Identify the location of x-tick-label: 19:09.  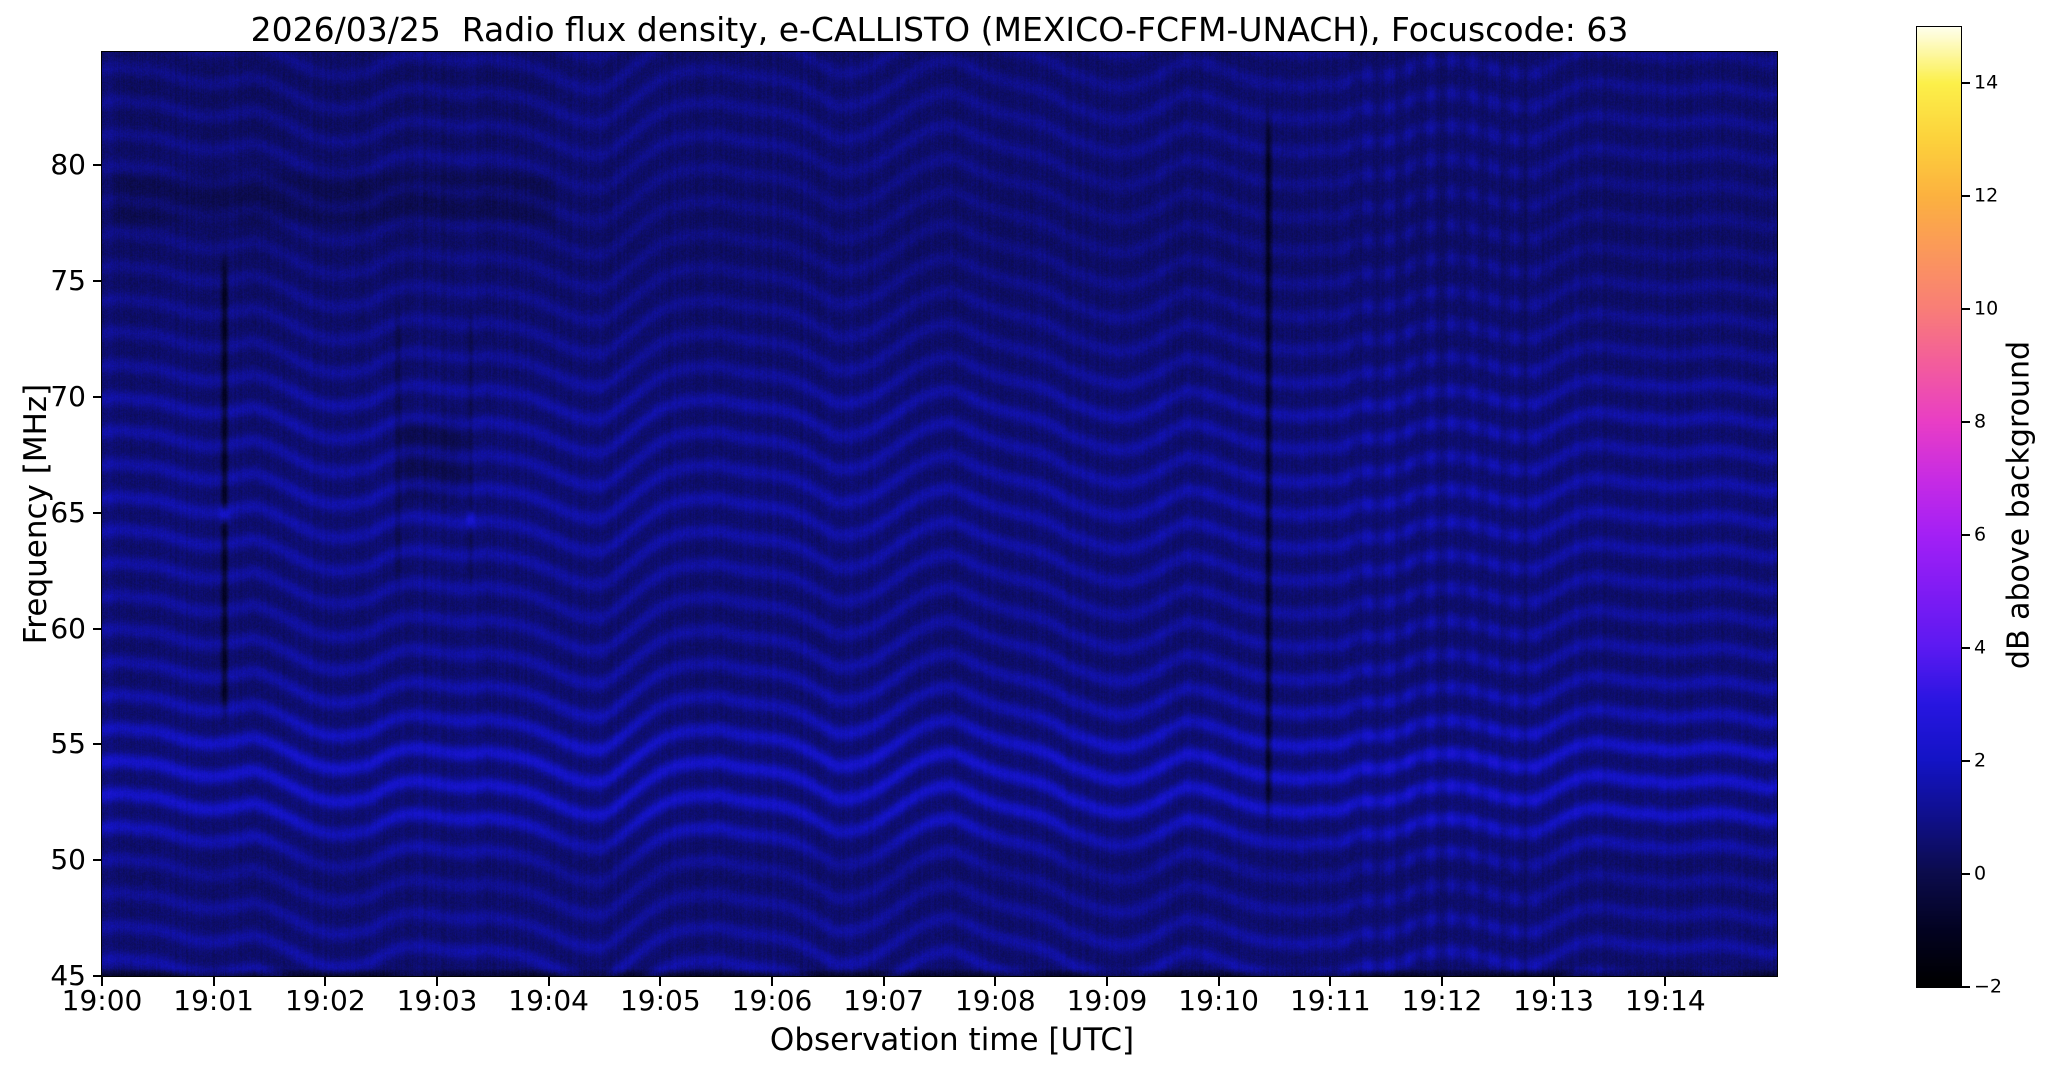
(1107, 1000).